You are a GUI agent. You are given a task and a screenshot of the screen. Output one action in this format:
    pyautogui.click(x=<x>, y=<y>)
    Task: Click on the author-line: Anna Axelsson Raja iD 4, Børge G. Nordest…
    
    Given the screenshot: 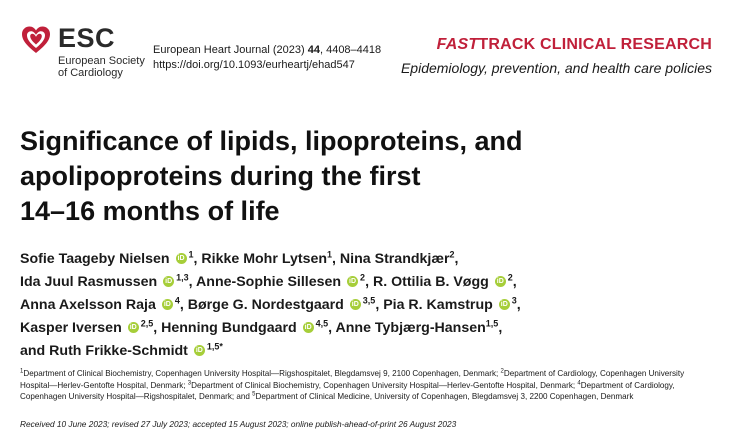 What is the action you would take?
    pyautogui.click(x=380, y=305)
    